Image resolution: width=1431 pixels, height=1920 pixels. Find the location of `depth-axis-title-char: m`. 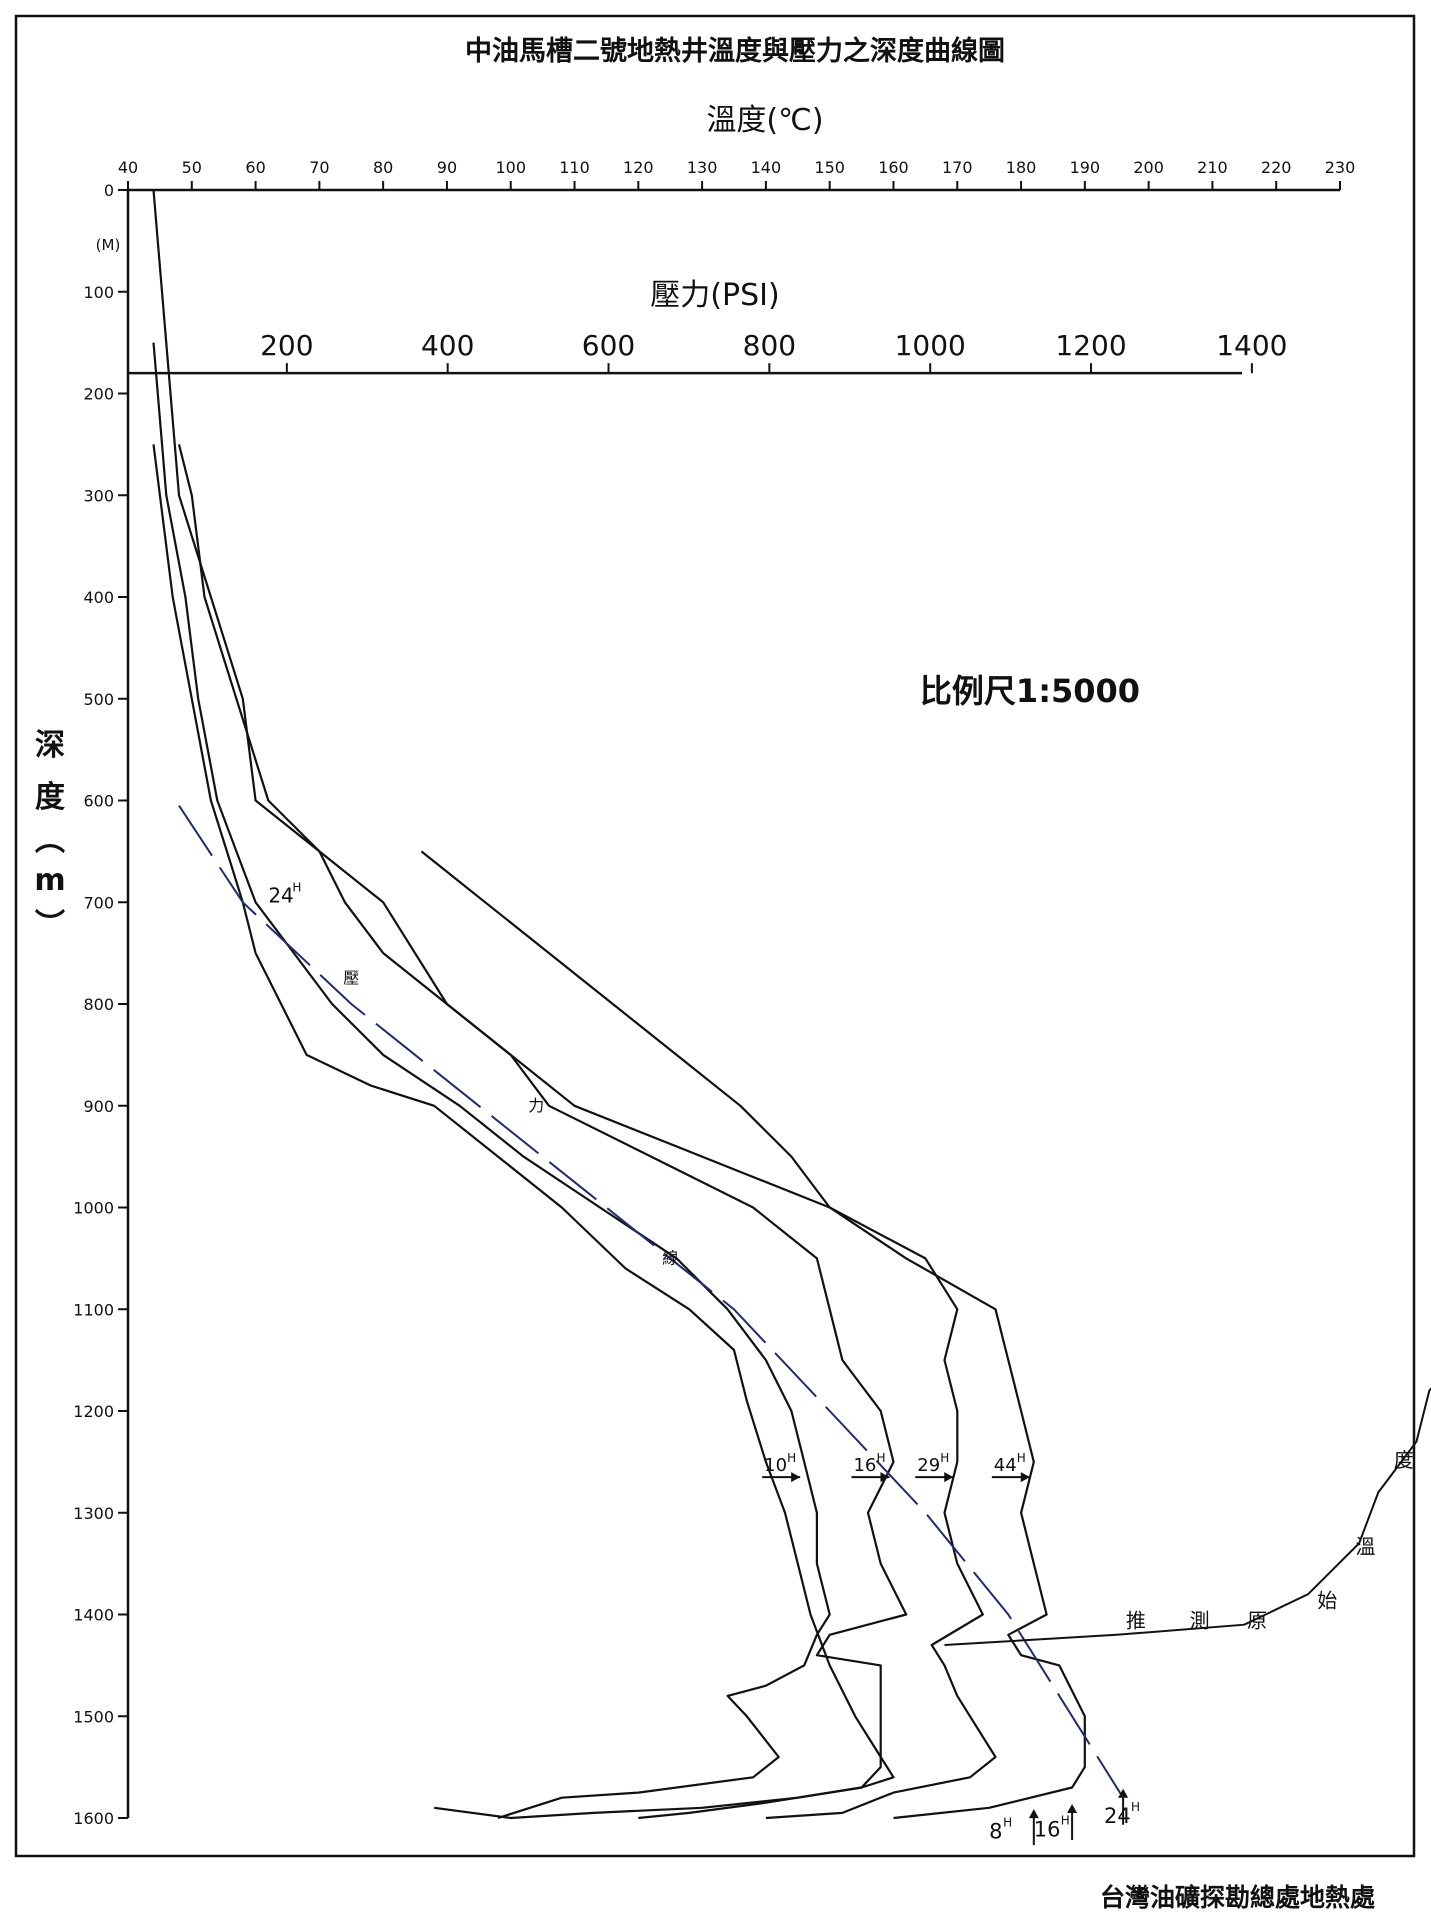

depth-axis-title-char: m is located at coordinates (49, 880).